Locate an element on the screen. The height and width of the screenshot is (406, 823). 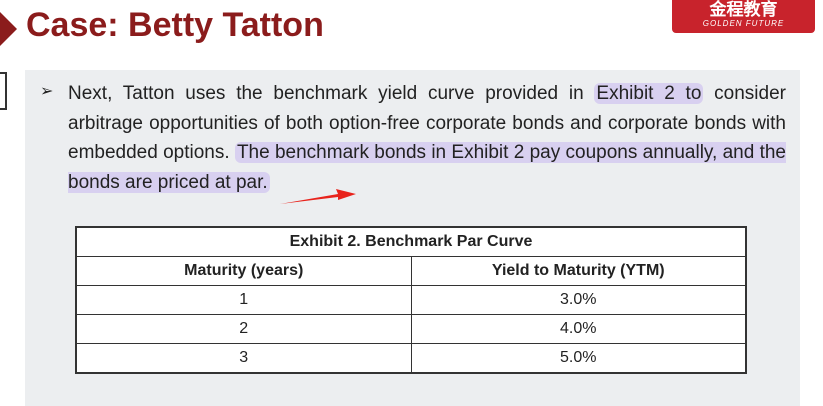
logo-main: 金程教育 is located at coordinates (743, 9).